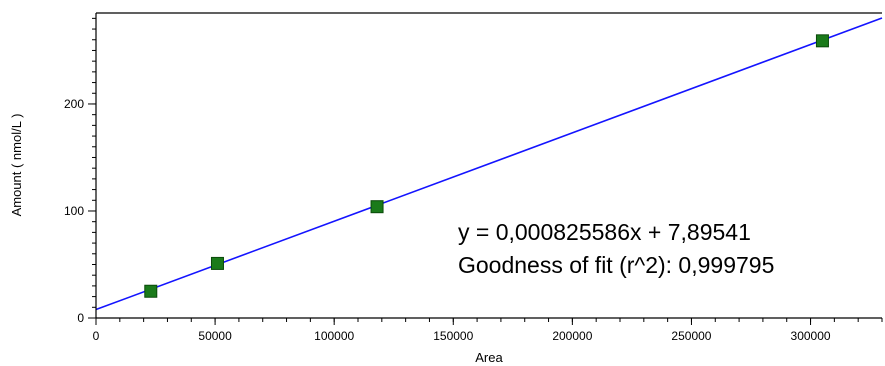  I want to click on y-tick-label: 0, so click(80, 318).